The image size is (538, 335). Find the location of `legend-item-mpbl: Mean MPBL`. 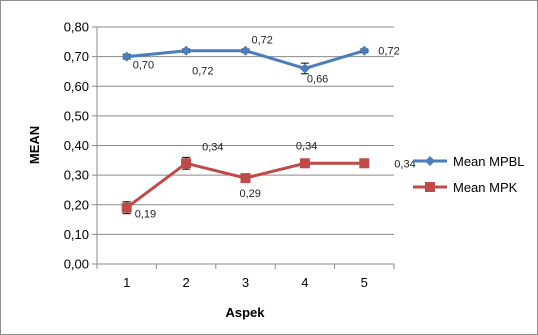

legend-item-mpbl: Mean MPBL is located at coordinates (469, 161).